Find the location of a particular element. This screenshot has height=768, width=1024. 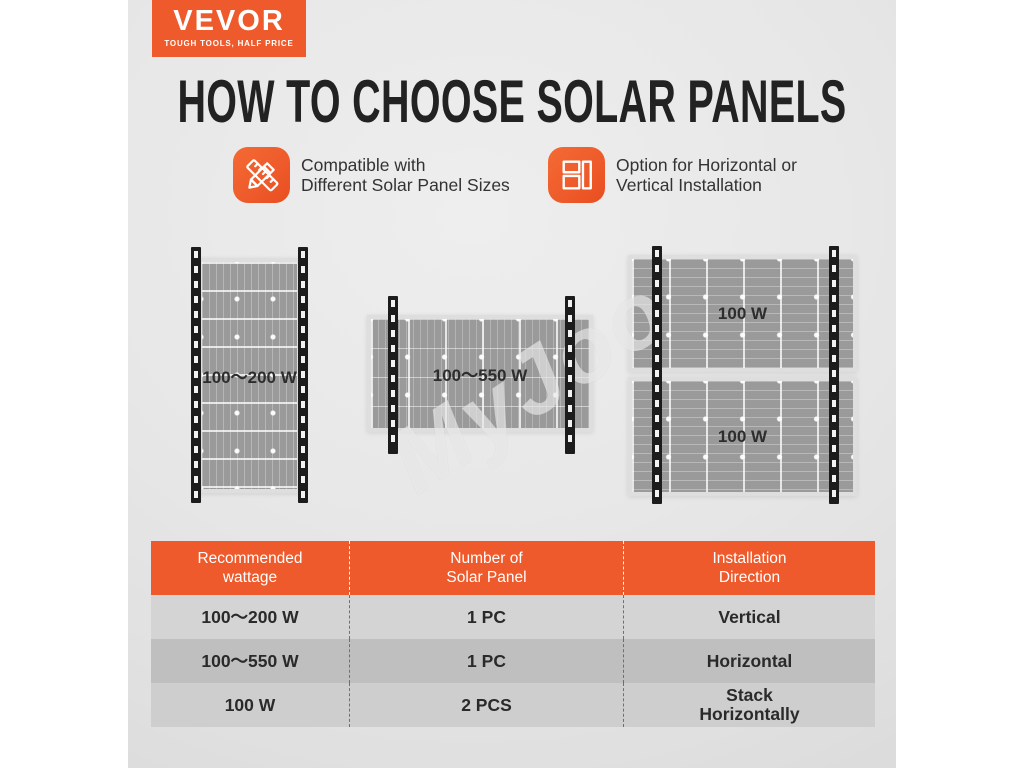

solar-panel-stacked-top is located at coordinates (742, 313).